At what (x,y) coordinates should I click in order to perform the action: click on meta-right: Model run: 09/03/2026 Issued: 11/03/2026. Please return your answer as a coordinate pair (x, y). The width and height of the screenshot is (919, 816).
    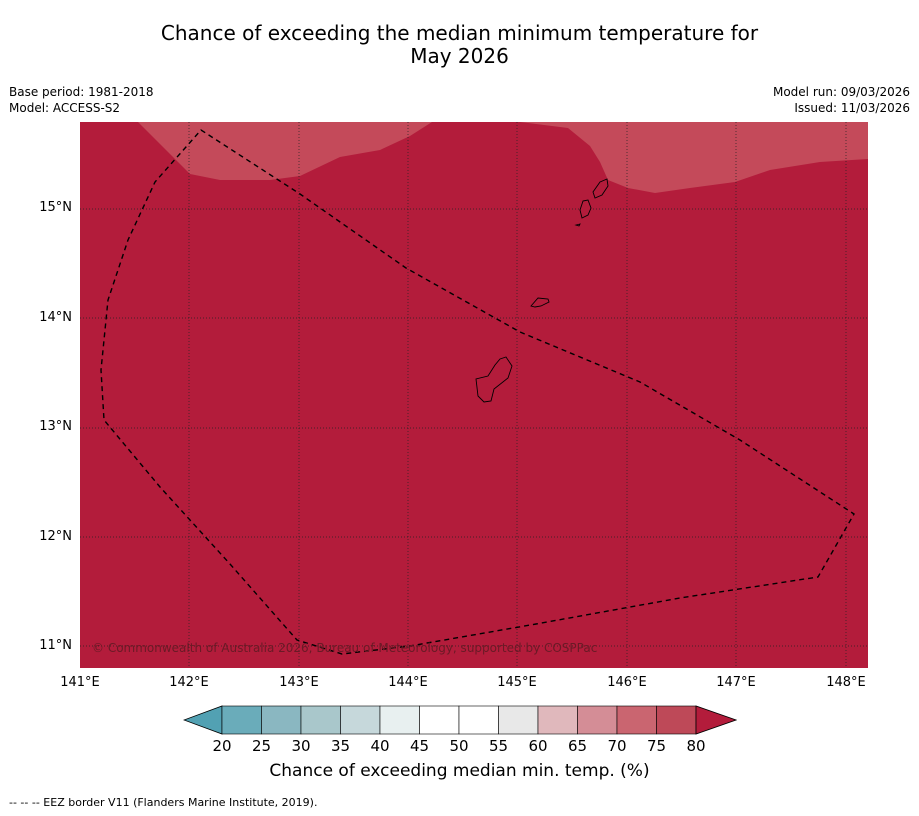
    Looking at the image, I should click on (841, 100).